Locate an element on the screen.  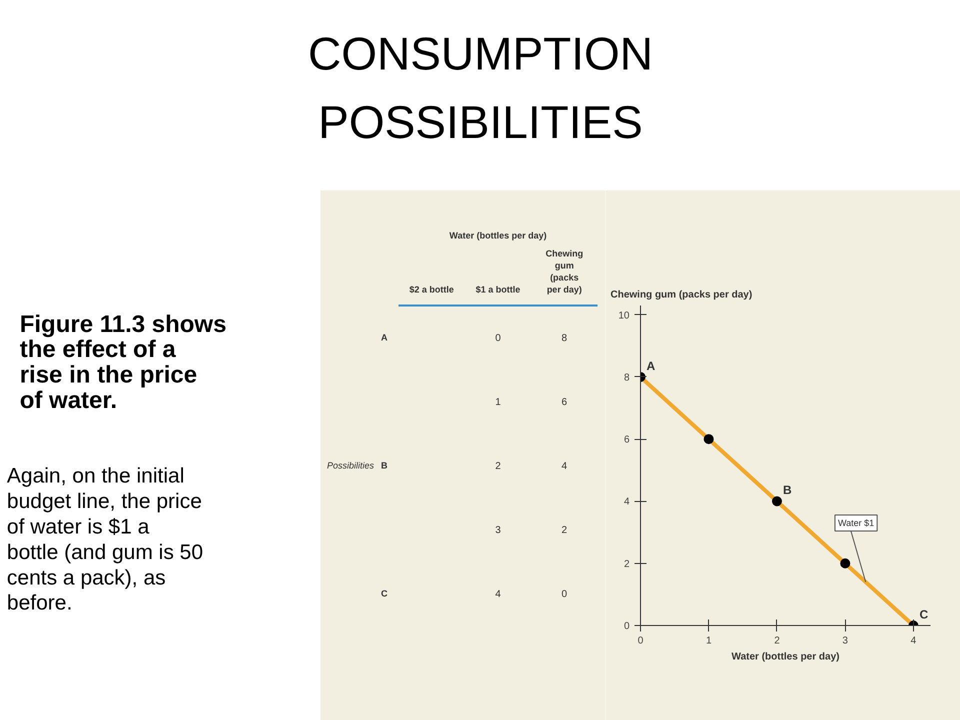
y-tick-label: 2 is located at coordinates (627, 564).